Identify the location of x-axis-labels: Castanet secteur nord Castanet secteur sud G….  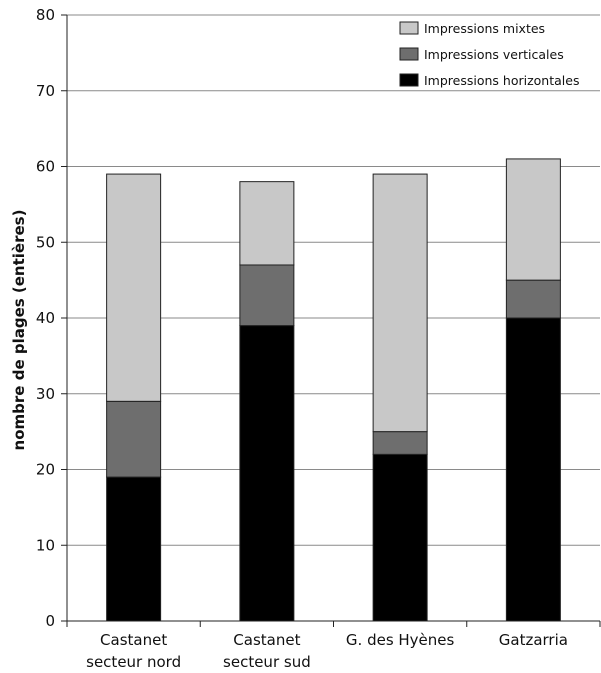
(327, 651).